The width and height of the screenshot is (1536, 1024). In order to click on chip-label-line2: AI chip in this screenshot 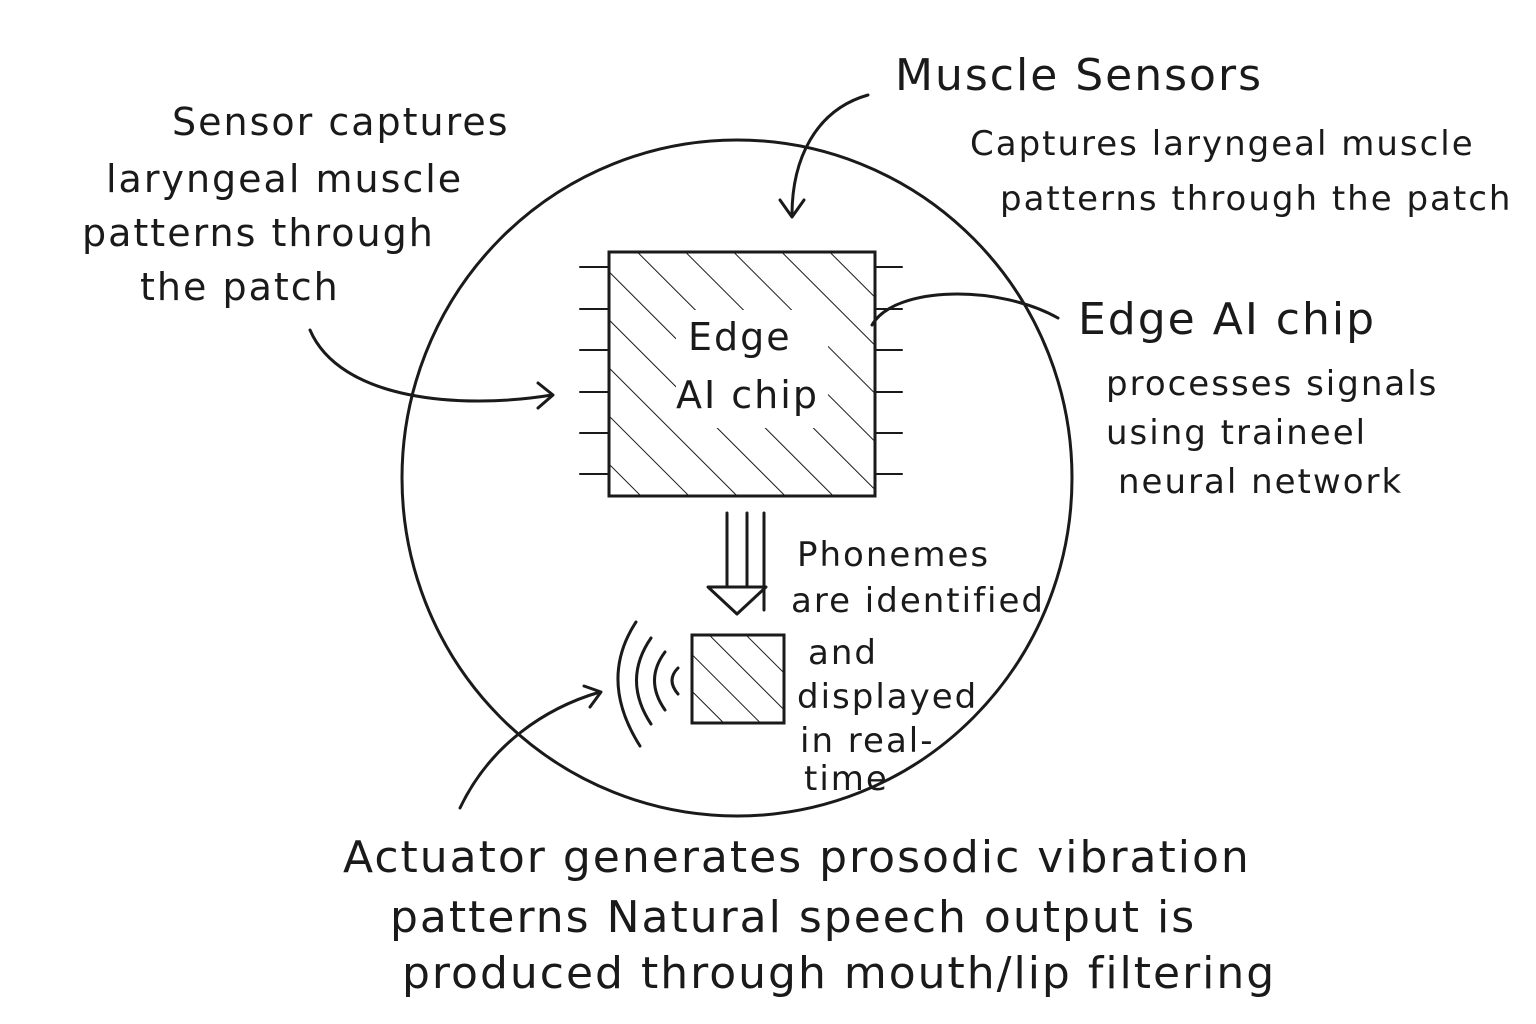, I will do `click(747, 395)`.